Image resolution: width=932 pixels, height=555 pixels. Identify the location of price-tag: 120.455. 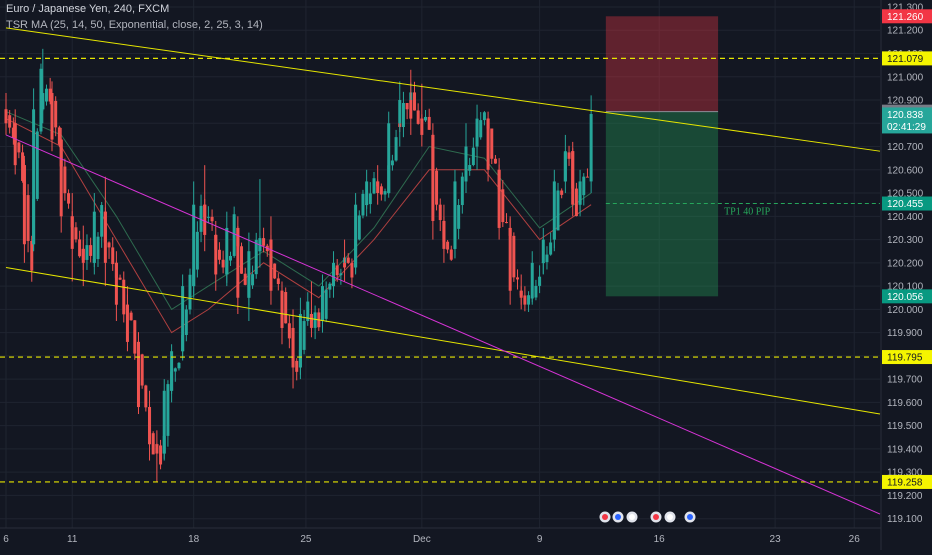
(907, 203).